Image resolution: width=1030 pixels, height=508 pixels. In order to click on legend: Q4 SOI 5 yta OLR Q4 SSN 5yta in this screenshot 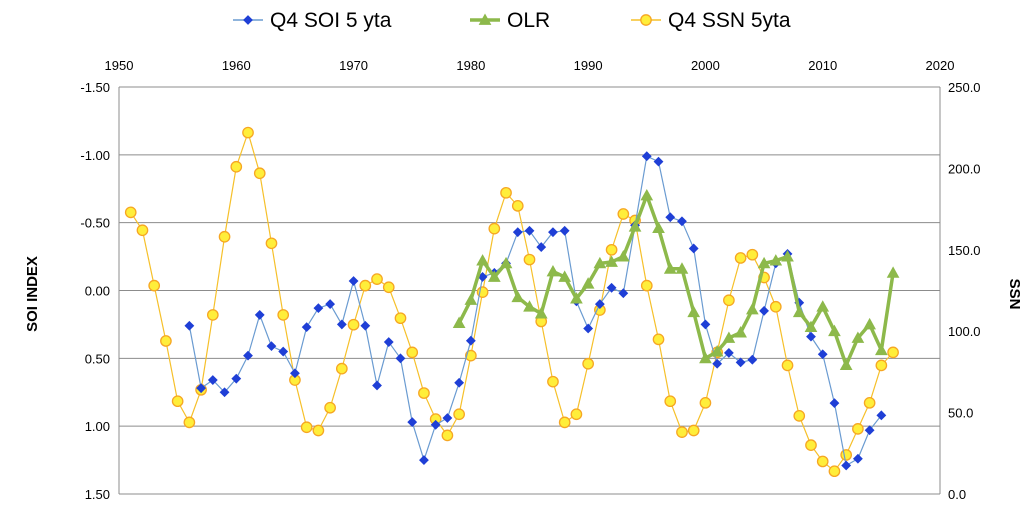, I will do `click(512, 20)`.